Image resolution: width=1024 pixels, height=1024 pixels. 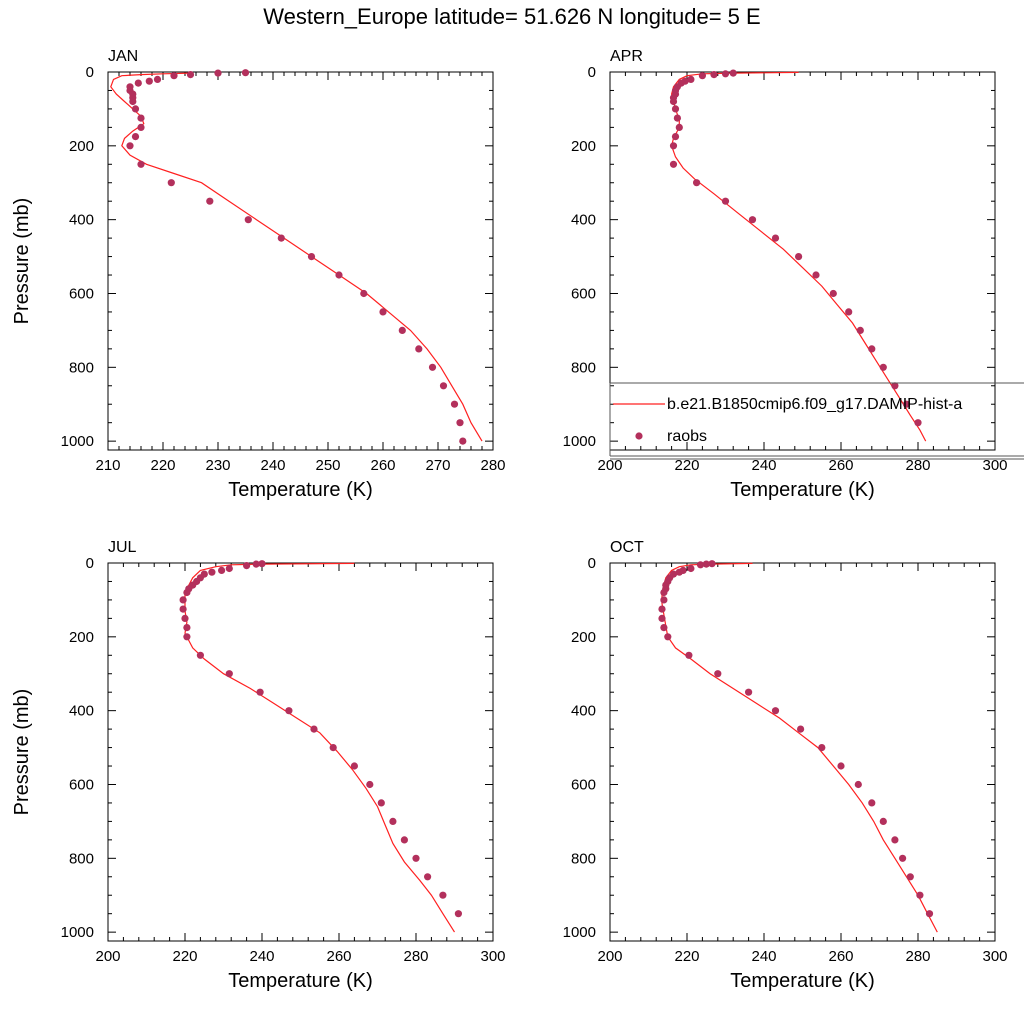 What do you see at coordinates (626, 56) in the screenshot?
I see `panel-title: APR` at bounding box center [626, 56].